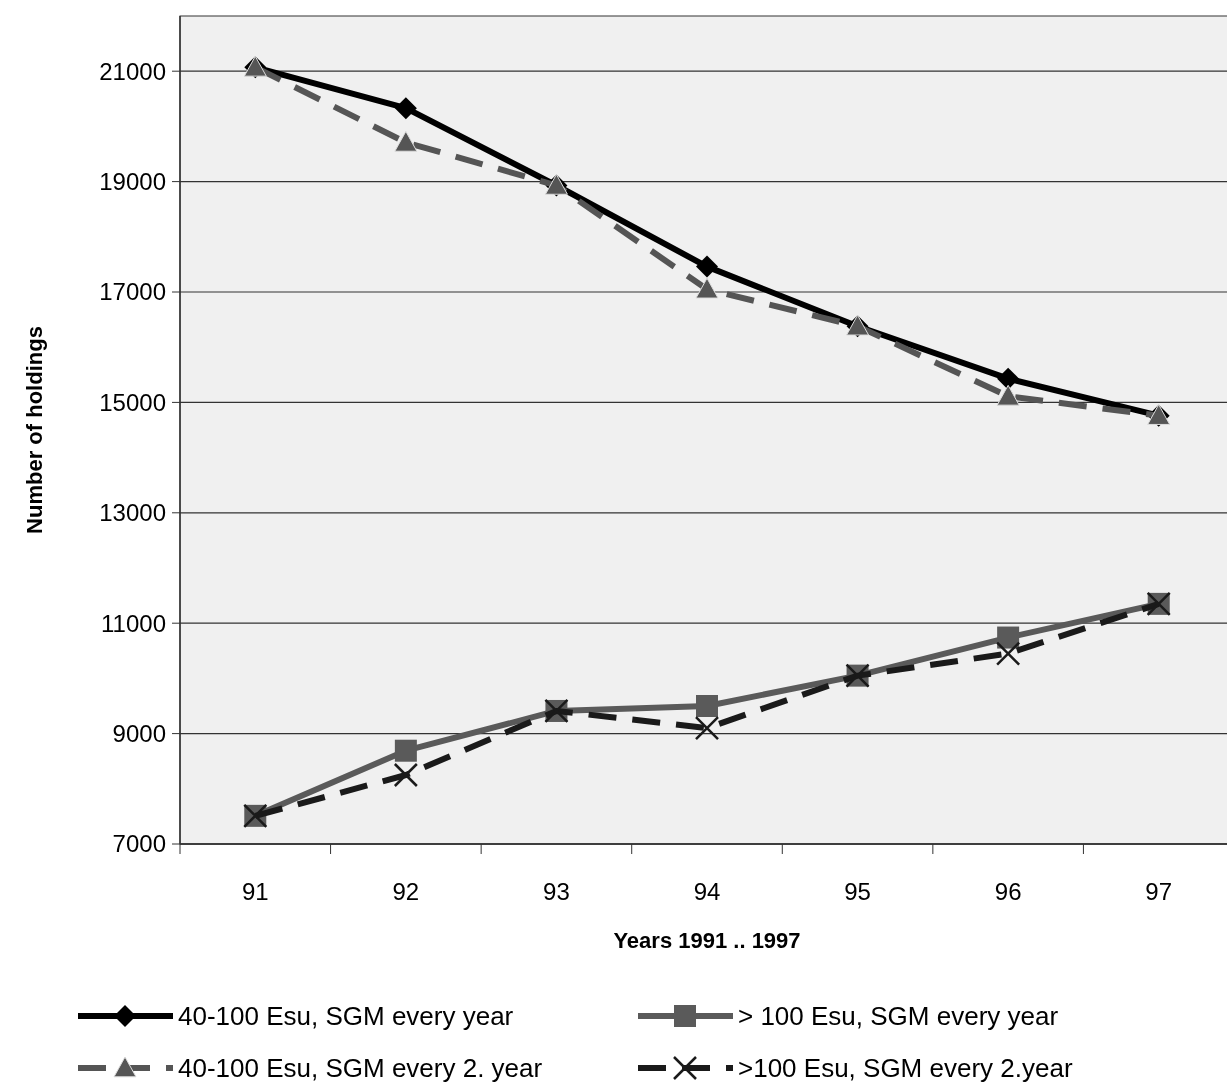 The width and height of the screenshot is (1227, 1086). I want to click on y-tick-label: 11000, so click(133, 623).